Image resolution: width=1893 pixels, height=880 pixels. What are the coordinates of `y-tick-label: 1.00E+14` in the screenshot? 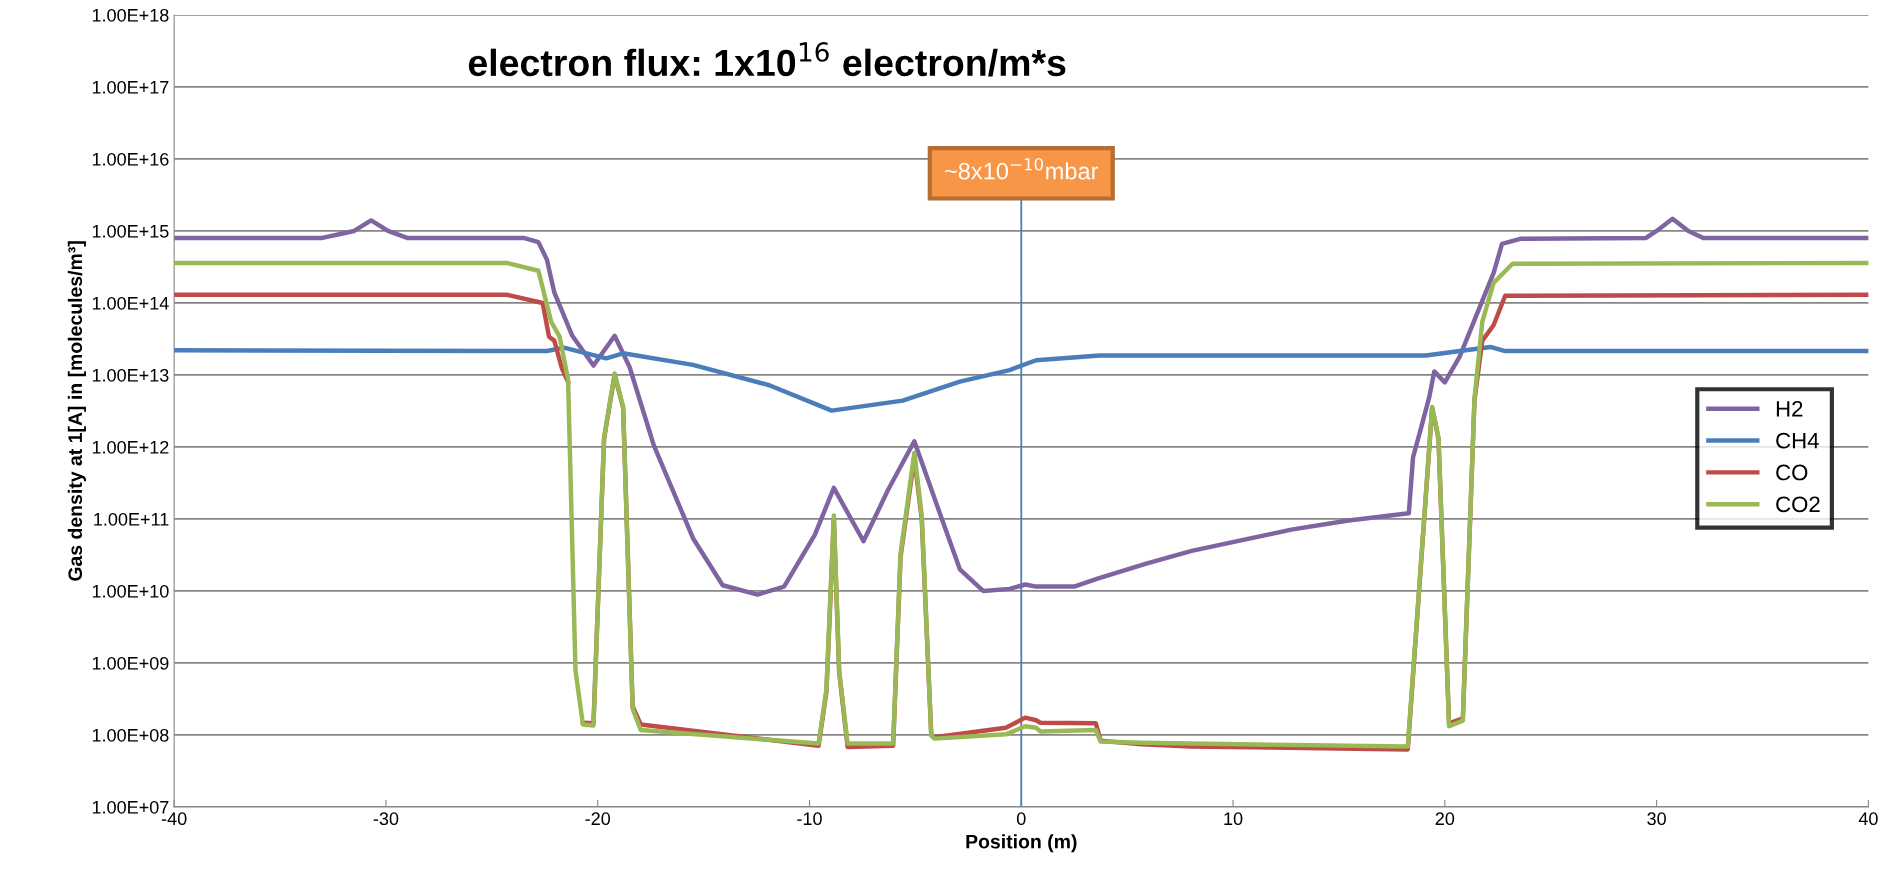 It's located at (130, 303).